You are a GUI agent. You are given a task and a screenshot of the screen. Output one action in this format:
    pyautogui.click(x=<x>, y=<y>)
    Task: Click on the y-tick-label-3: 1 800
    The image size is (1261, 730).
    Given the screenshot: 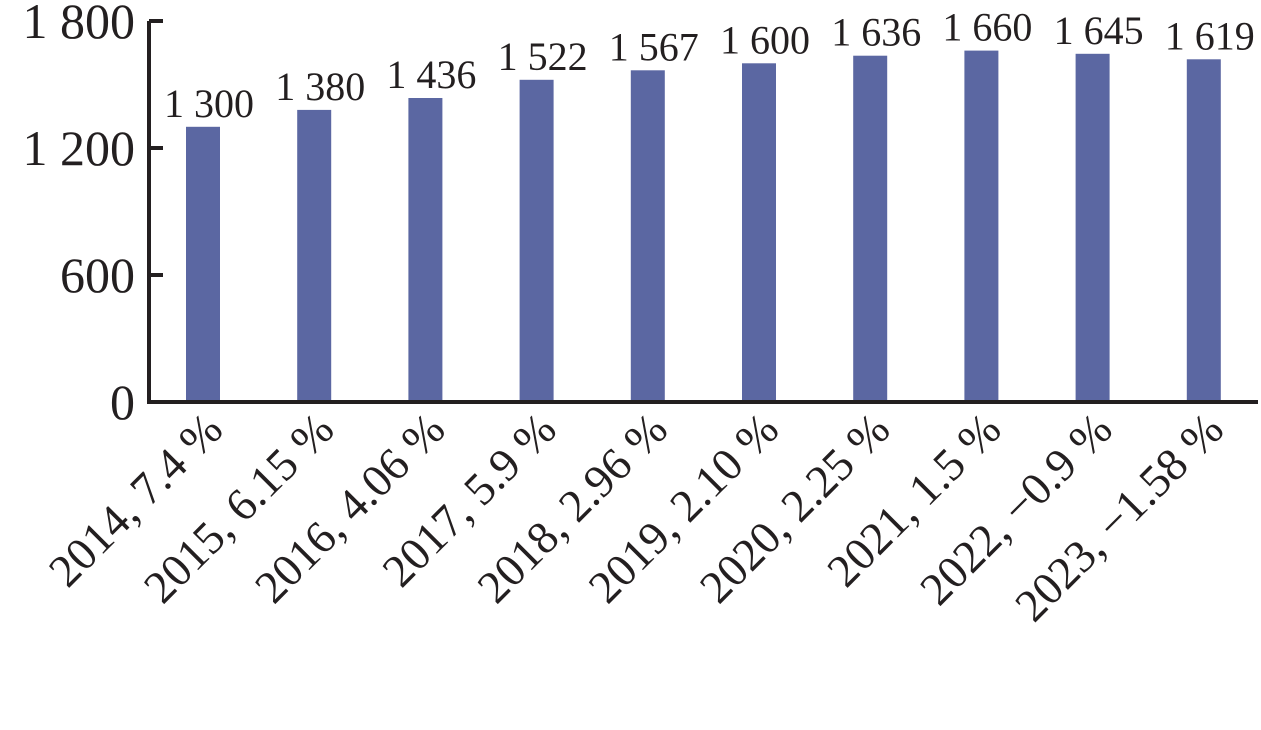 What is the action you would take?
    pyautogui.click(x=79, y=24)
    